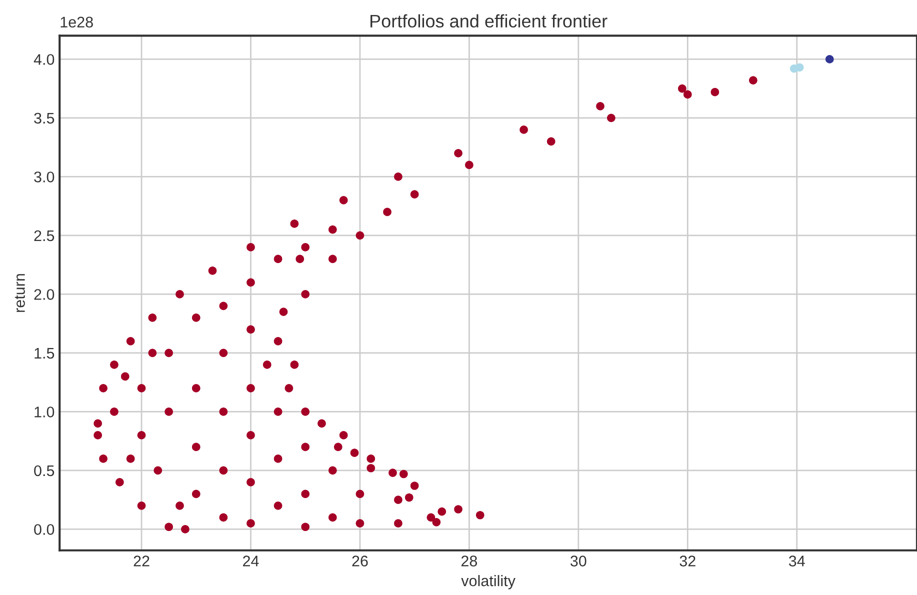 This screenshot has height=595, width=917. I want to click on text: 1e28, so click(76, 22).